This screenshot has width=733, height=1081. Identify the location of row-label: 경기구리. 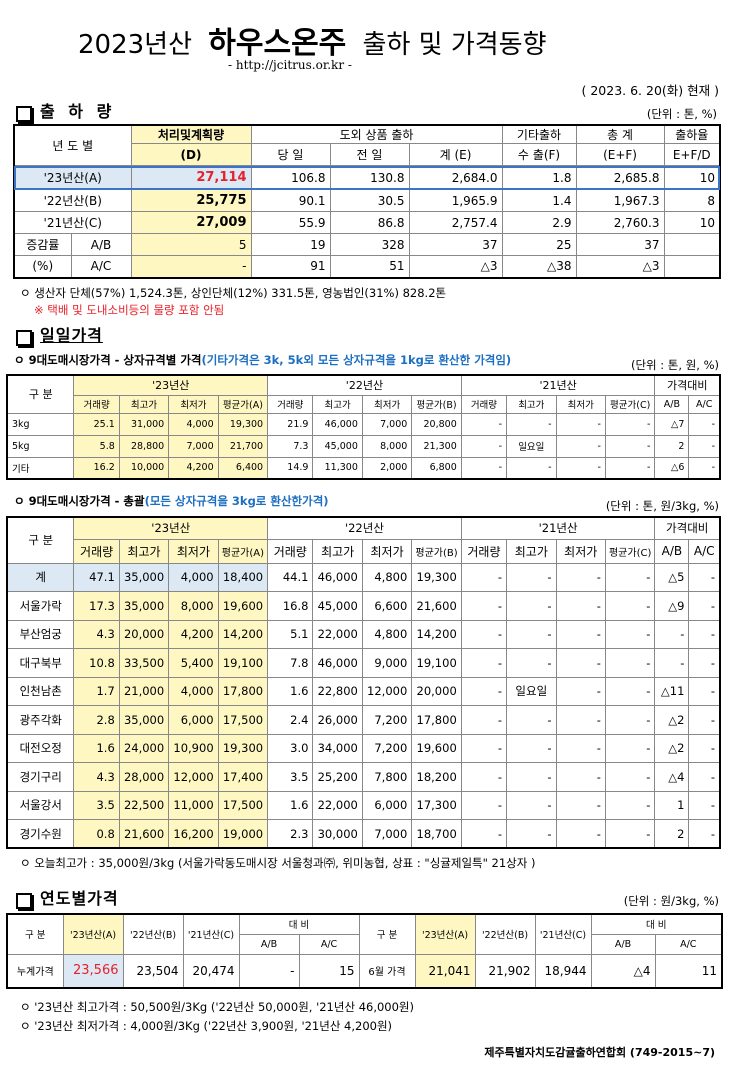
(40, 777).